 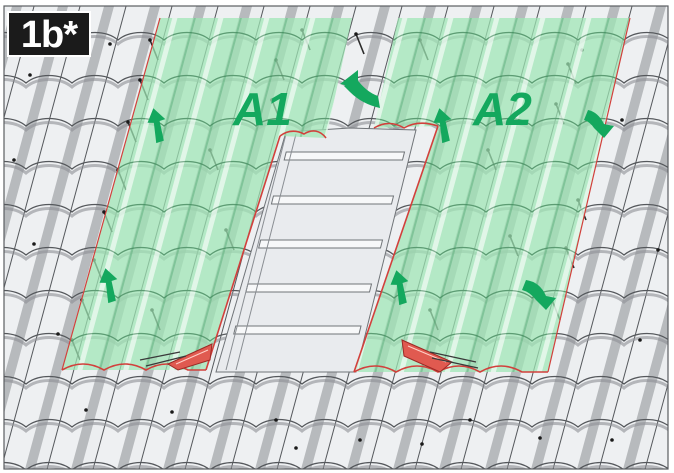 I want to click on area-label-a1: A1, so click(x=262, y=109).